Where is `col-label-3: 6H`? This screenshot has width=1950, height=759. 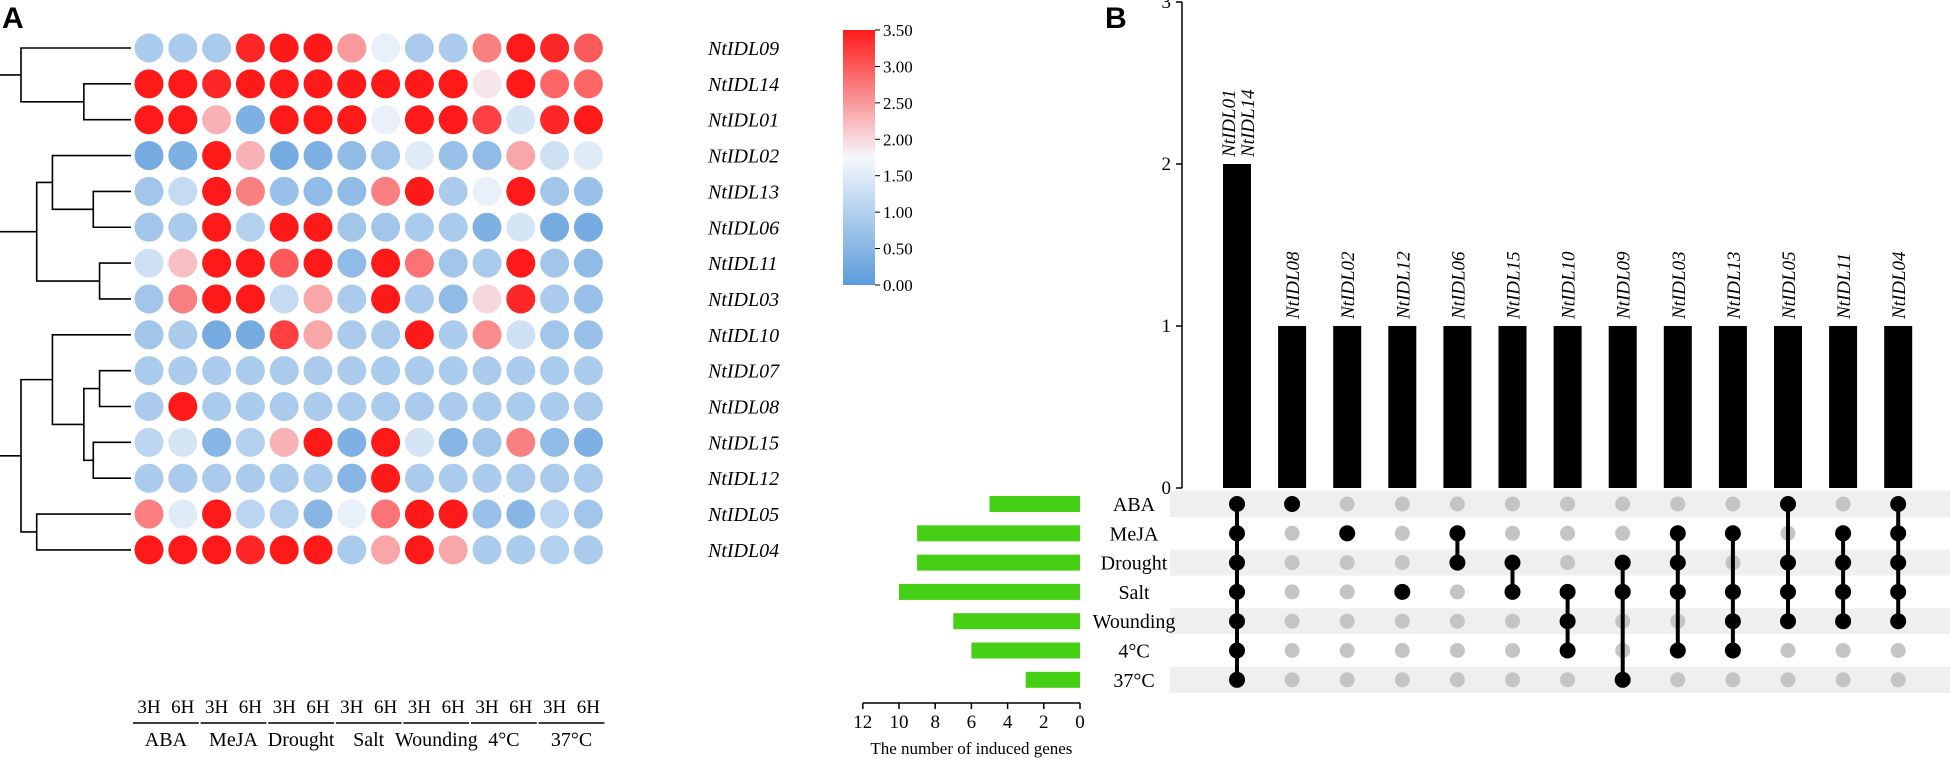 col-label-3: 6H is located at coordinates (251, 707).